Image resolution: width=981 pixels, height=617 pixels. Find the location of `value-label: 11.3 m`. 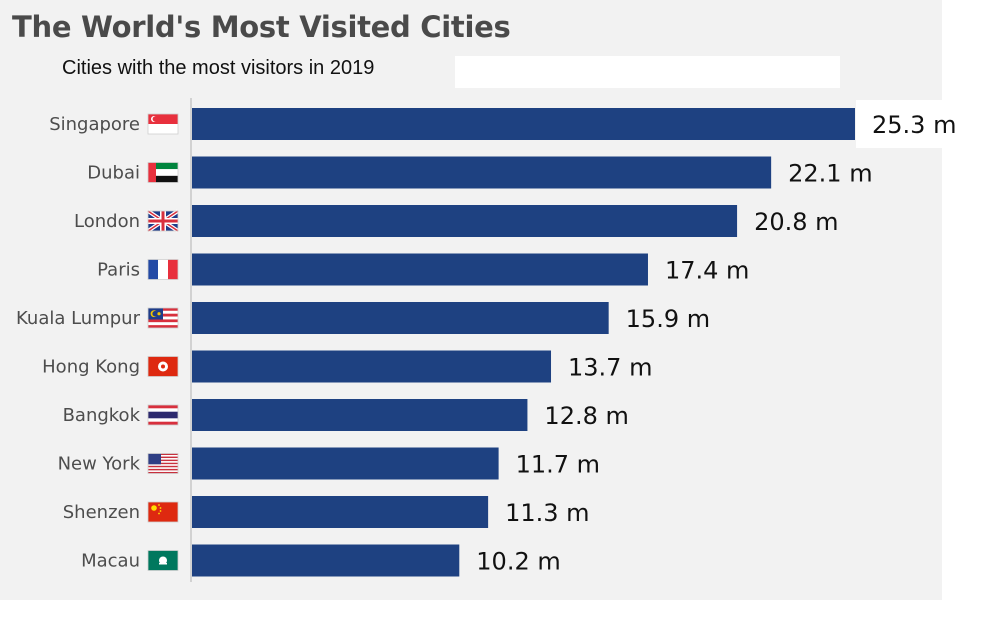

value-label: 11.3 m is located at coordinates (547, 513).